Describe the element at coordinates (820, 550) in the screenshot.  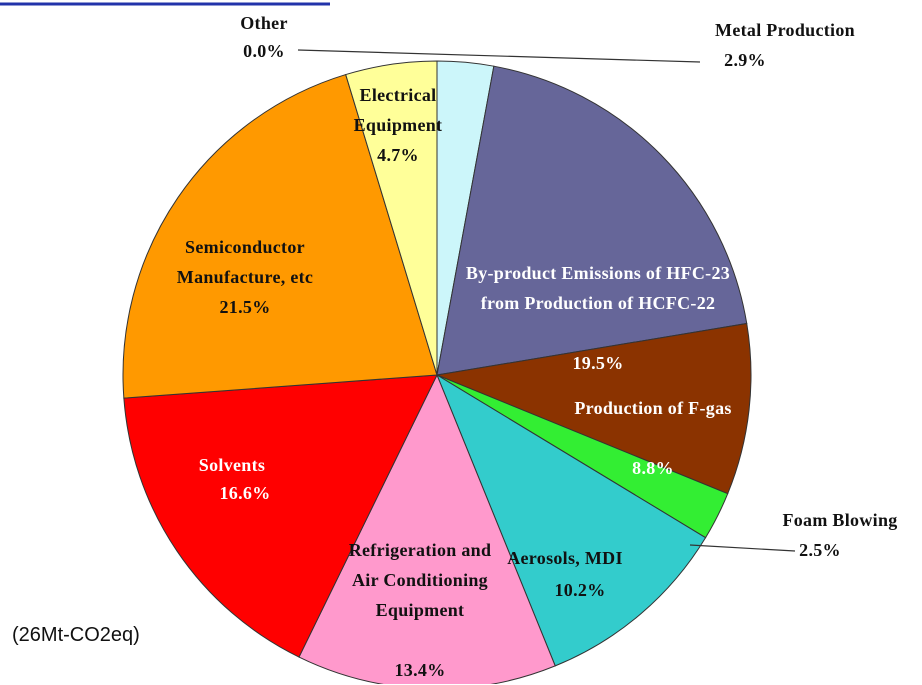
I see `slice-value-label: 2.5%` at that location.